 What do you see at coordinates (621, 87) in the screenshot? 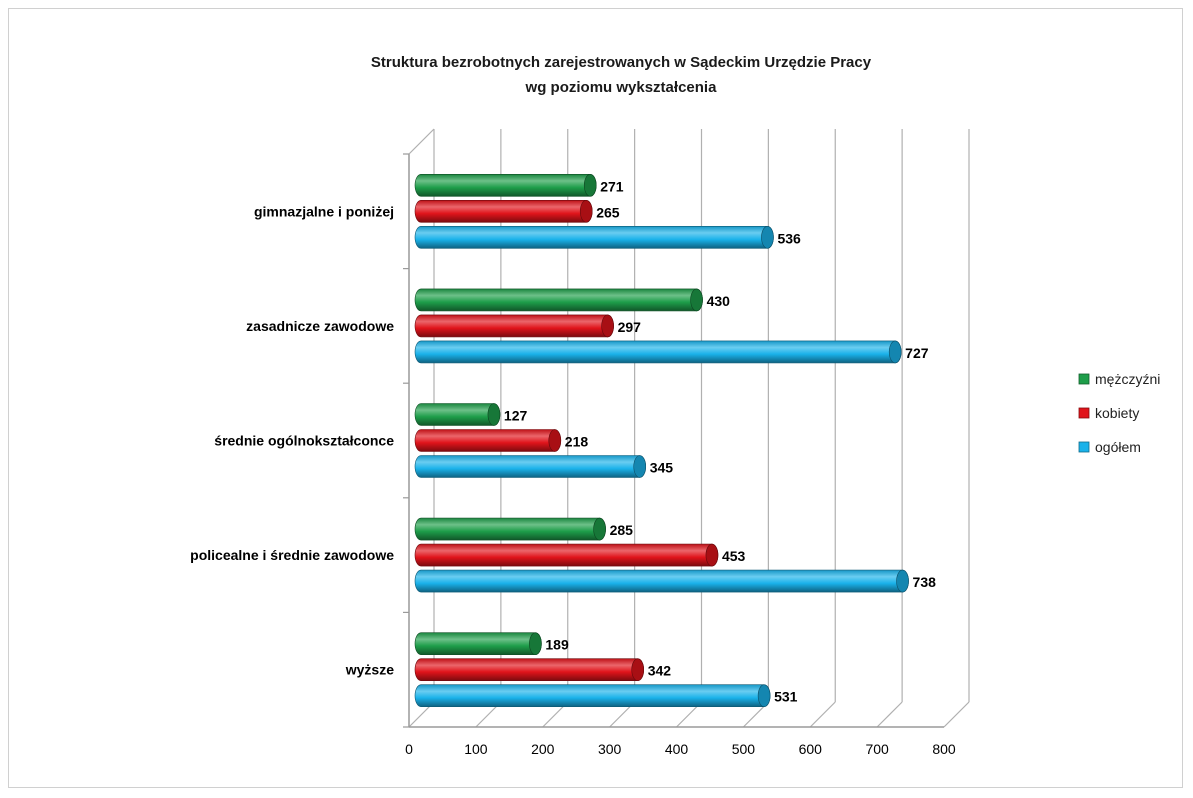
I see `chart-subtitle: wg poziomu wykształcenia` at bounding box center [621, 87].